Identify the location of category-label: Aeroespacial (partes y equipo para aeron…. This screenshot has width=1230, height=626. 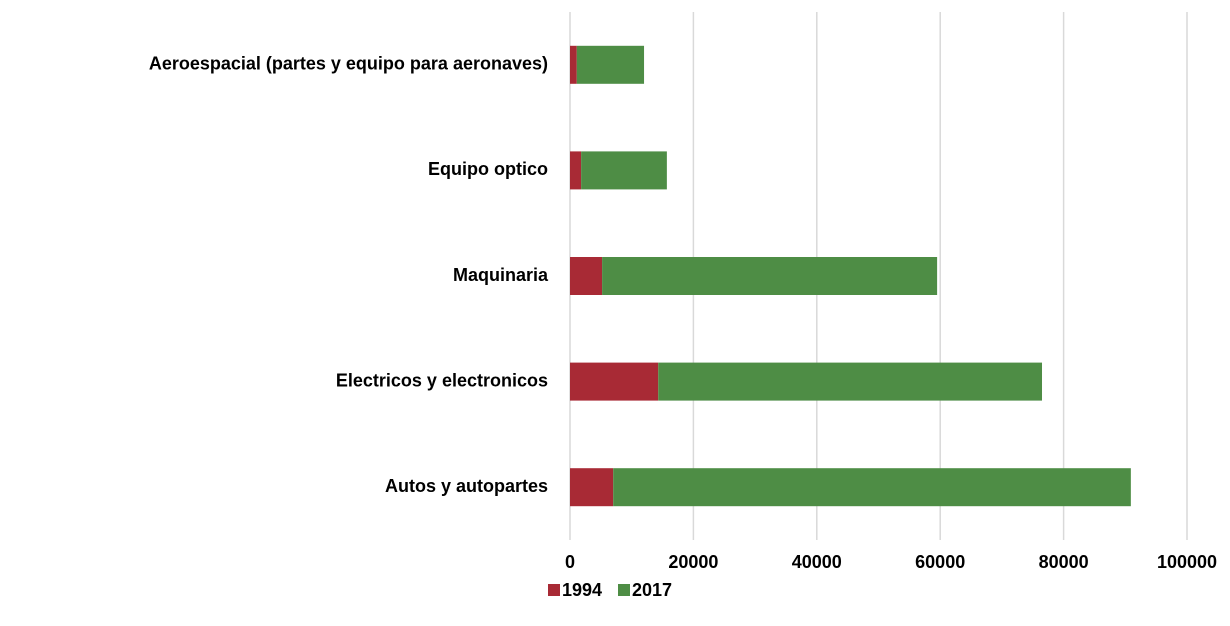
(348, 64).